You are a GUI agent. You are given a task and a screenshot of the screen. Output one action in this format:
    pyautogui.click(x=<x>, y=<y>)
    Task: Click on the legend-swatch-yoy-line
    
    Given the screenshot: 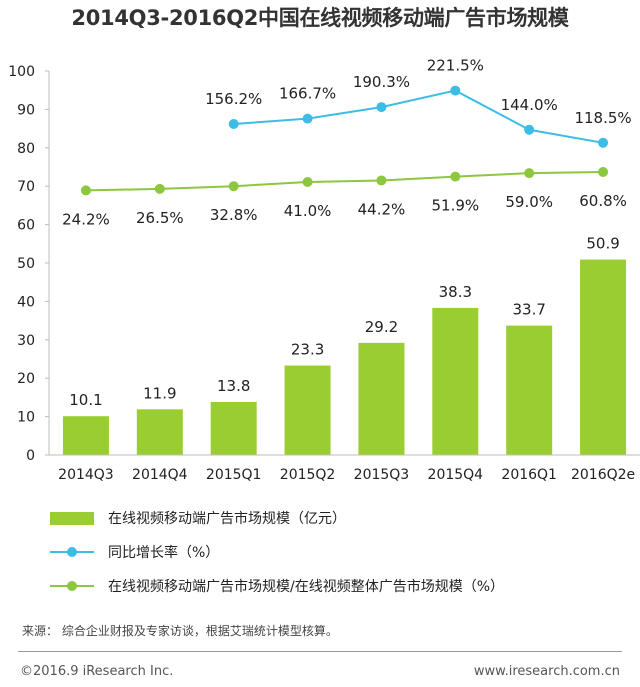 What is the action you would take?
    pyautogui.click(x=72, y=552)
    